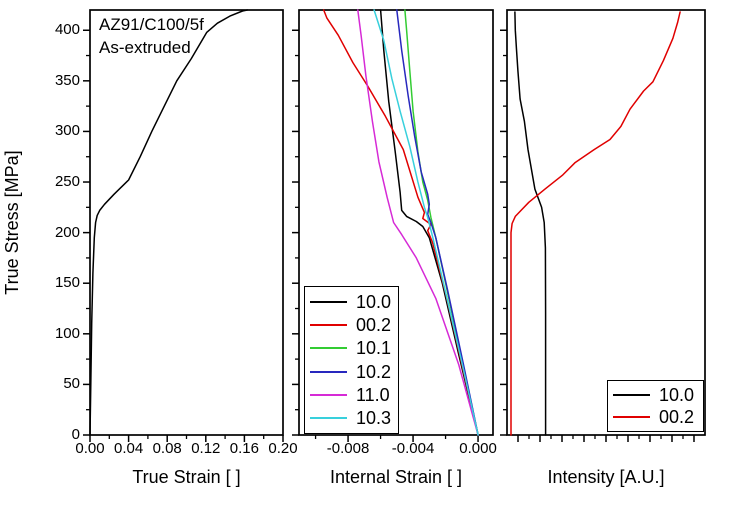 The width and height of the screenshot is (730, 505). I want to click on annotation-line1: AZ91/C100/5f, so click(151, 24).